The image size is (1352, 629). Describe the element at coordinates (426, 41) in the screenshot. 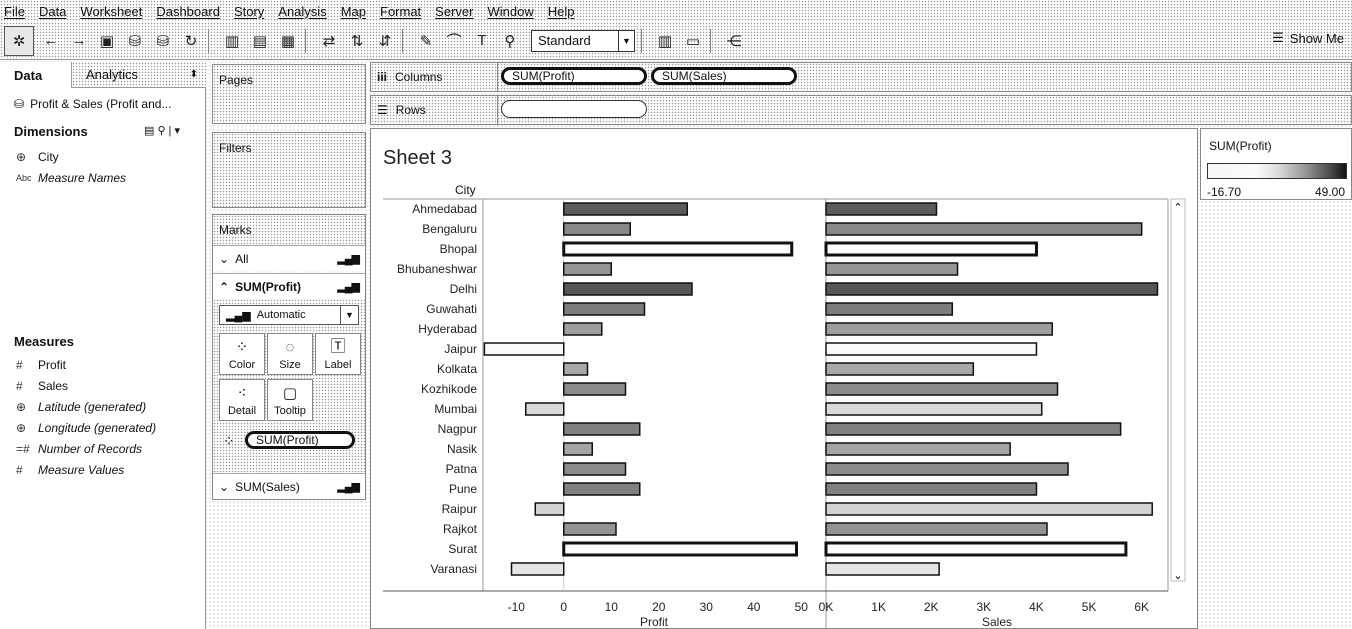

I see `highlight-icon: ✎` at that location.